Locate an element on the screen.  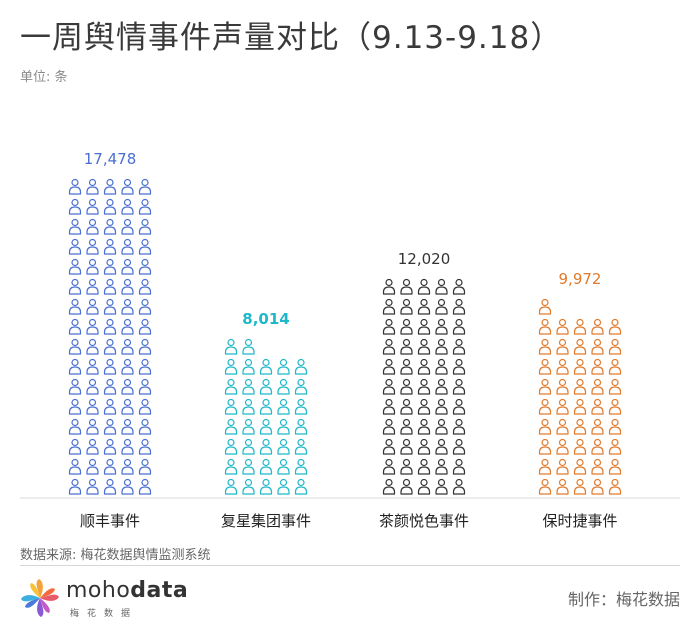
data-label: 8,014 is located at coordinates (265, 319).